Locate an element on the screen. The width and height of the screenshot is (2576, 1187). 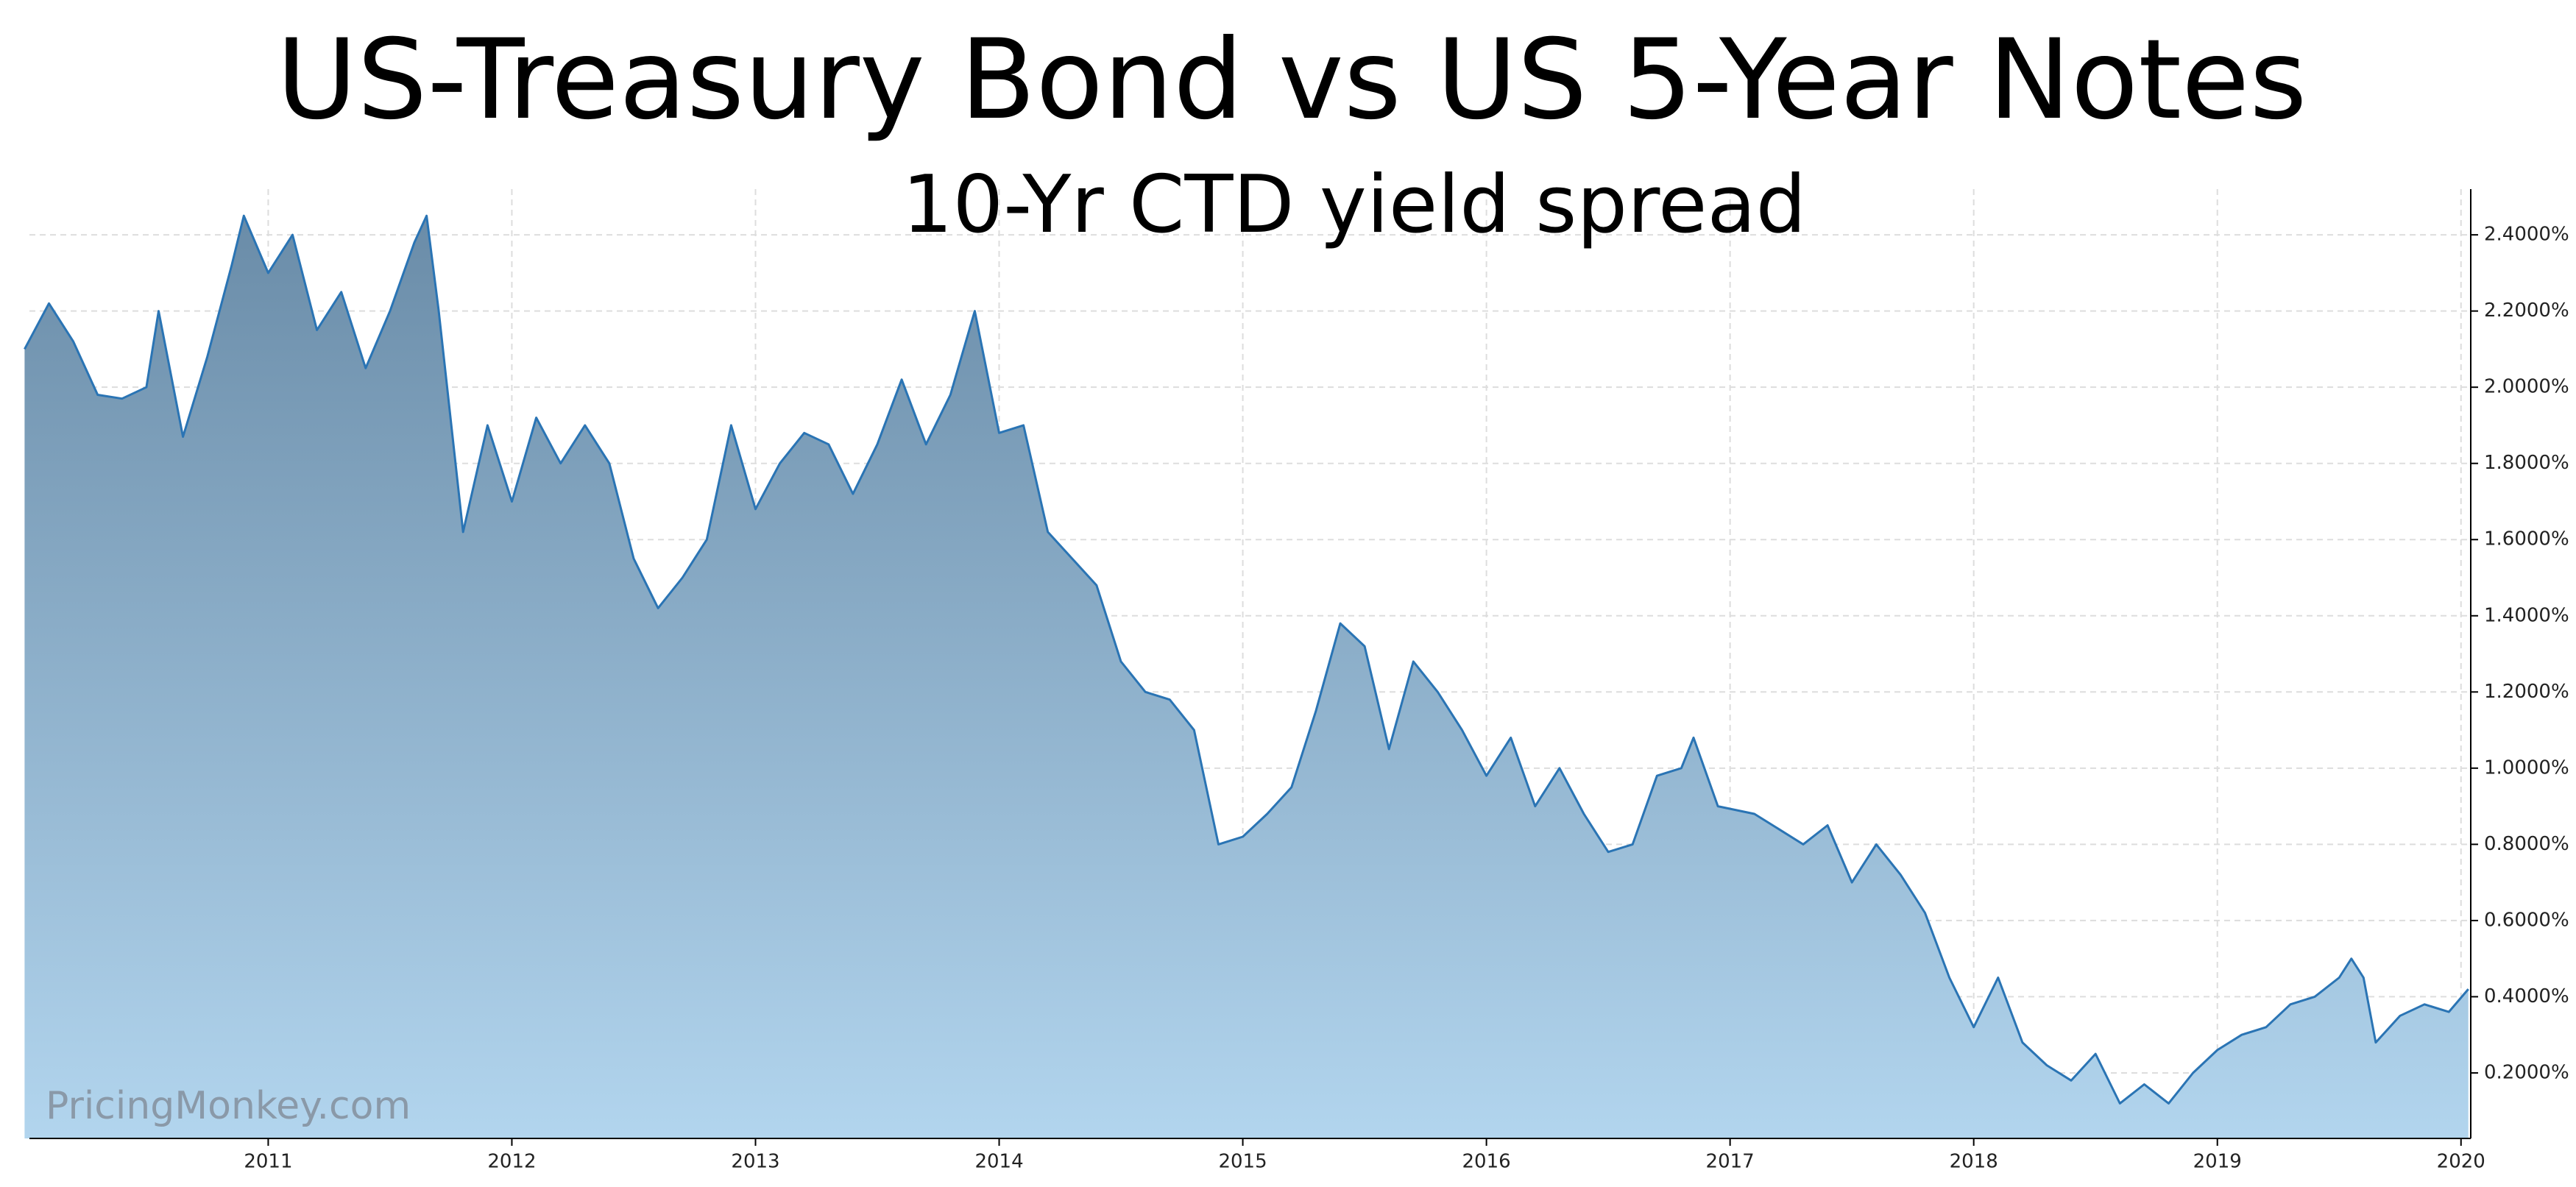
y-tick-label: 1.2000% is located at coordinates (2526, 692).